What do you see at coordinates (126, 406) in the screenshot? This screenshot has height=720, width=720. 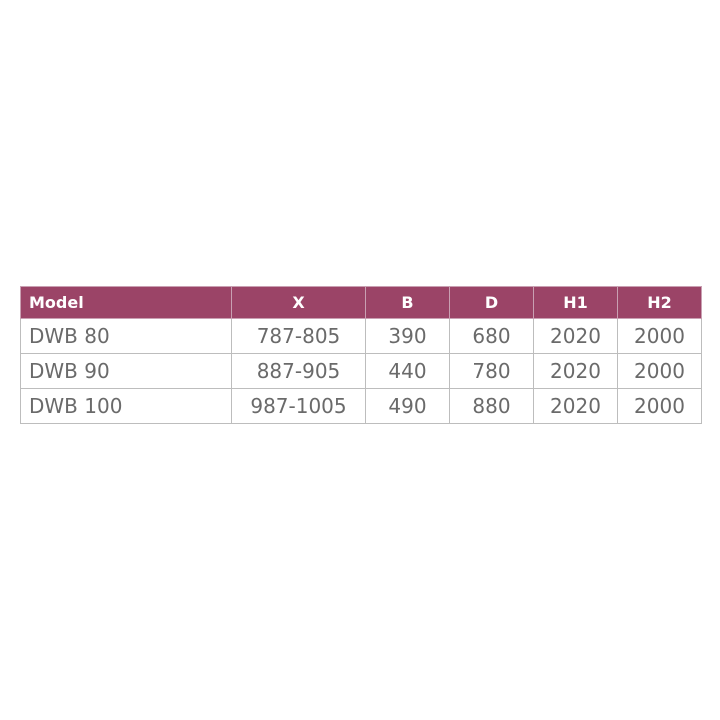 I see `table-cell-model: DWB 100` at bounding box center [126, 406].